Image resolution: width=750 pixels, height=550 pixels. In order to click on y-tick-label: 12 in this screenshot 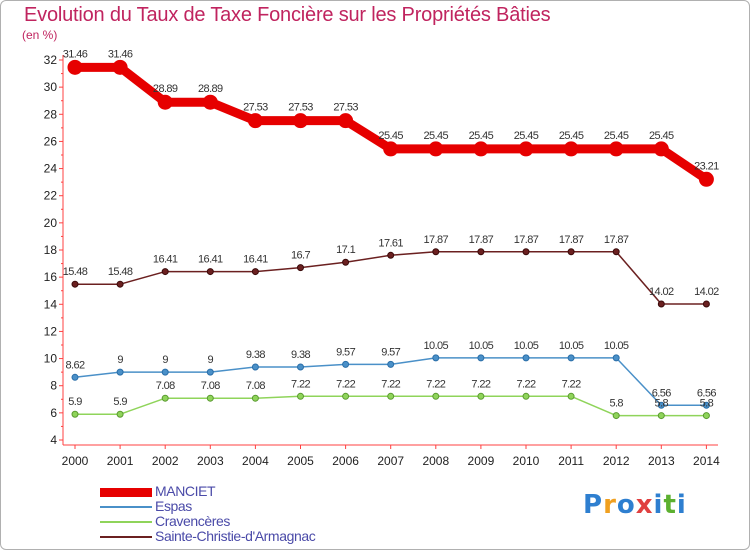, I will do `click(51, 331)`.